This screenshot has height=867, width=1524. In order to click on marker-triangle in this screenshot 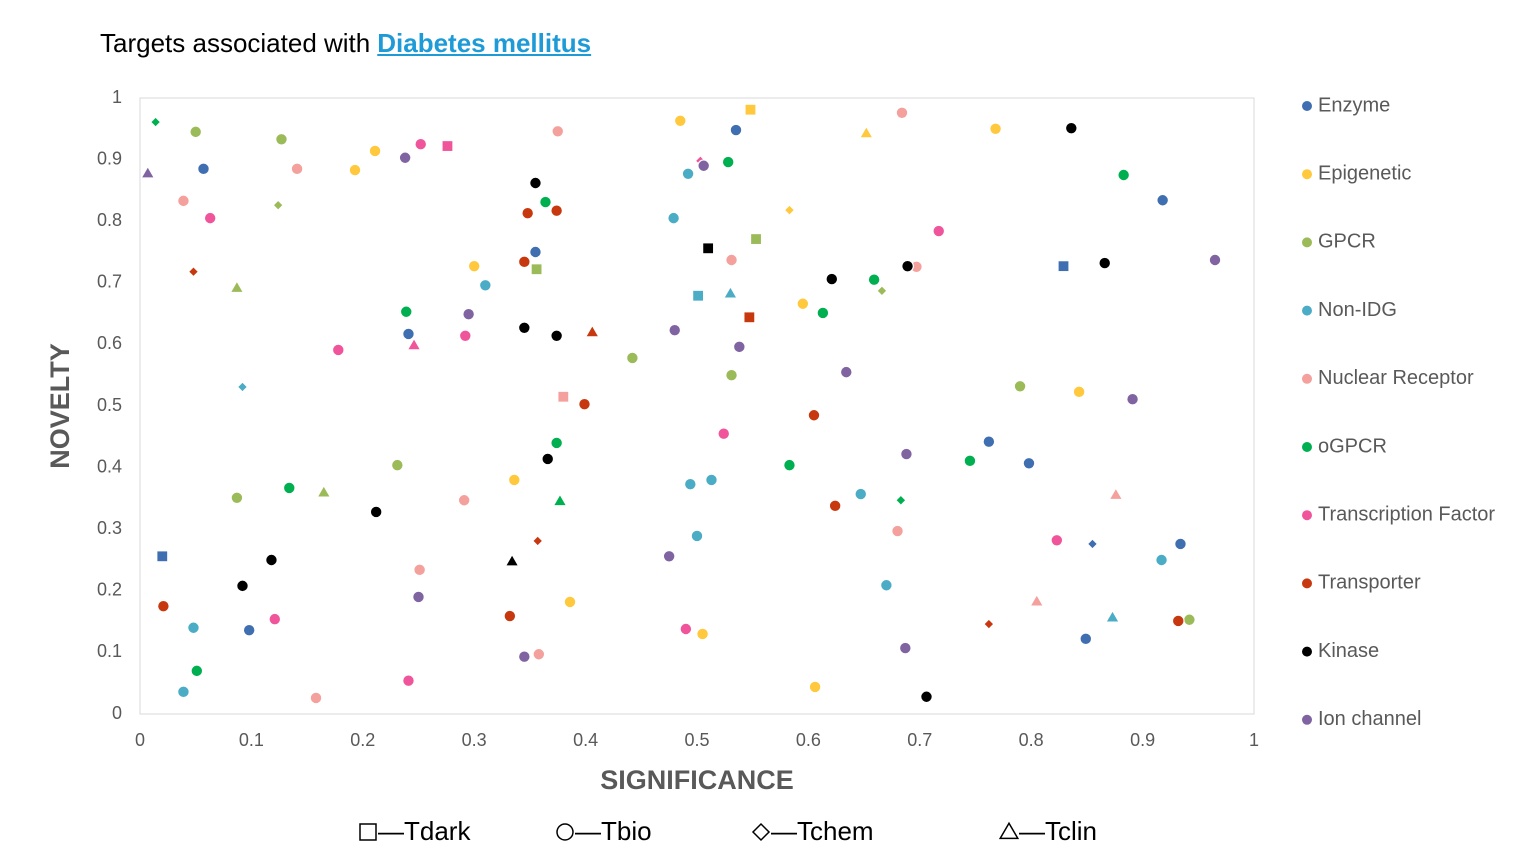, I will do `click(1009, 830)`.